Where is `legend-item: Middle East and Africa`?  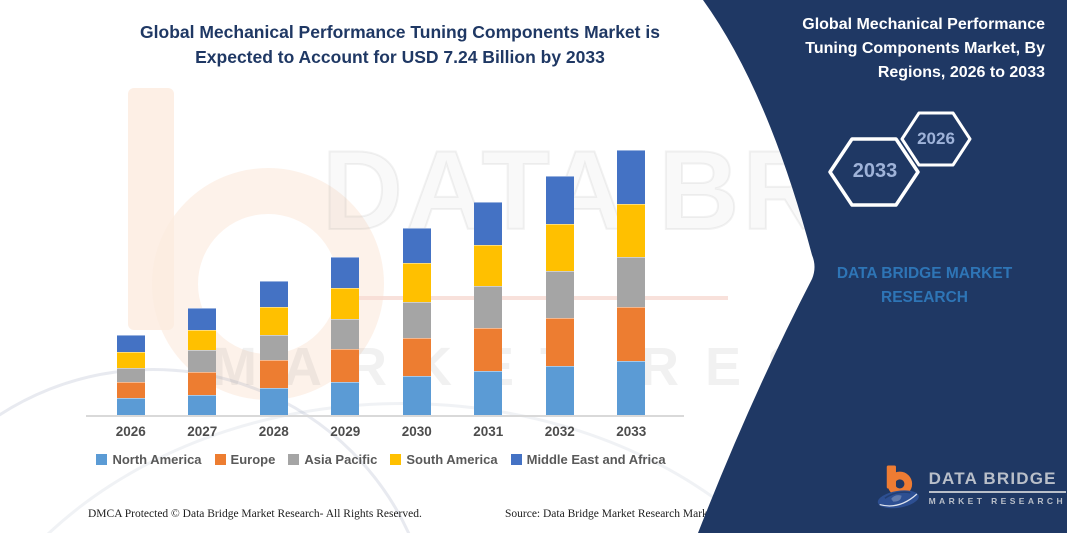
legend-item: Middle East and Africa is located at coordinates (588, 459).